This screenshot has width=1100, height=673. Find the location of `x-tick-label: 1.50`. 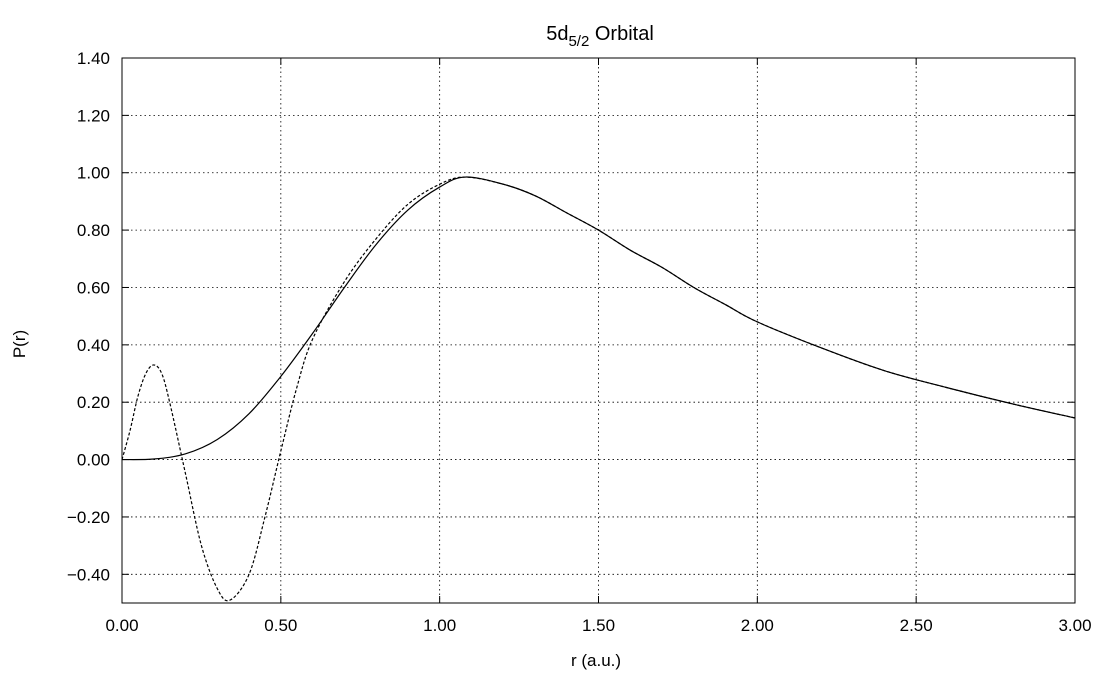

x-tick-label: 1.50 is located at coordinates (598, 625).